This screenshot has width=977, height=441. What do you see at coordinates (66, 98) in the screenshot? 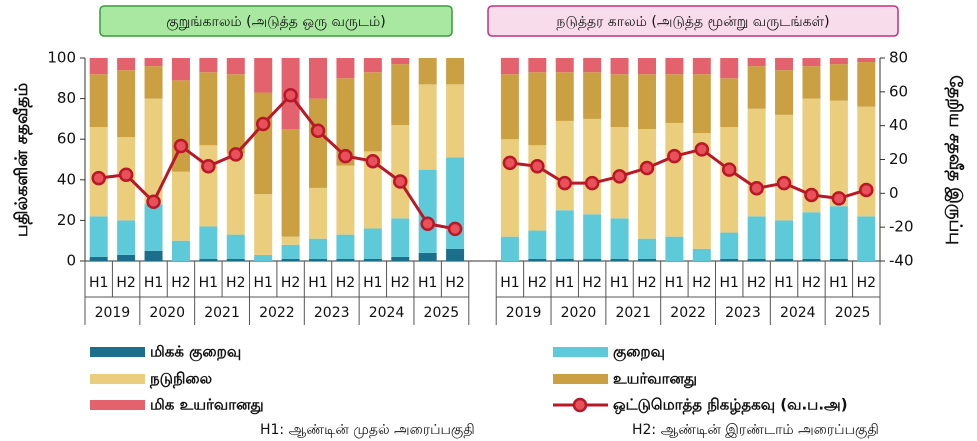
I see `y-tick-label: 80` at bounding box center [66, 98].